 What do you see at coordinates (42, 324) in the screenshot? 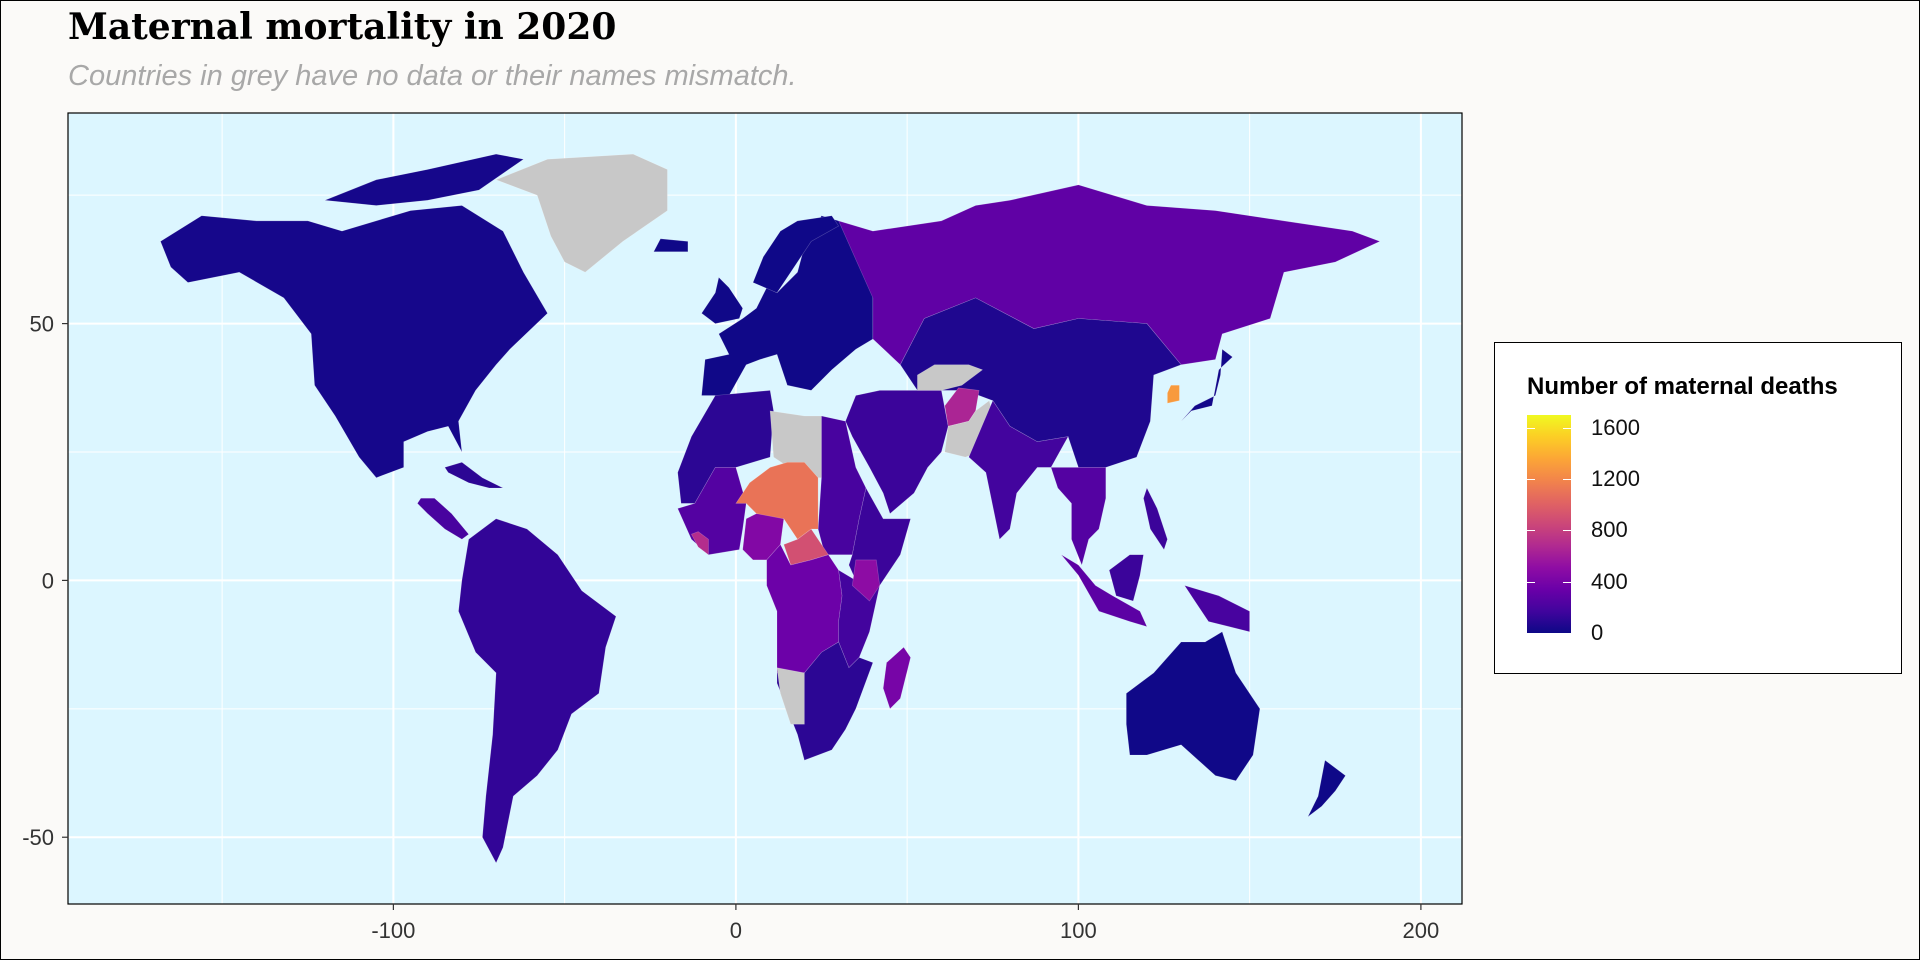
I see `y-tick-label: 50` at bounding box center [42, 324].